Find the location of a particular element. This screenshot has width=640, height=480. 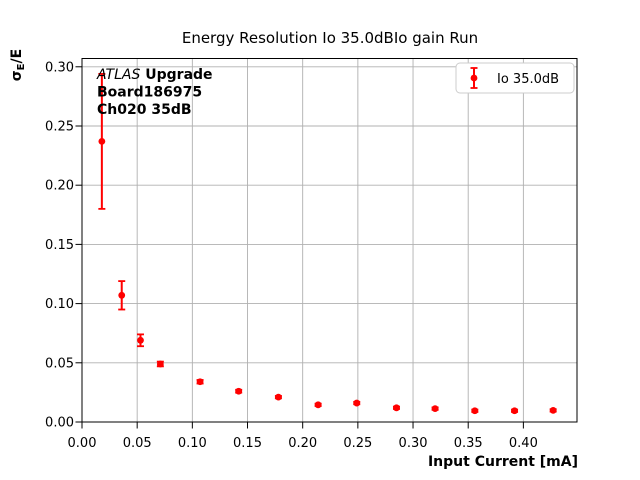

x-tick-label: 0.10 is located at coordinates (192, 443).